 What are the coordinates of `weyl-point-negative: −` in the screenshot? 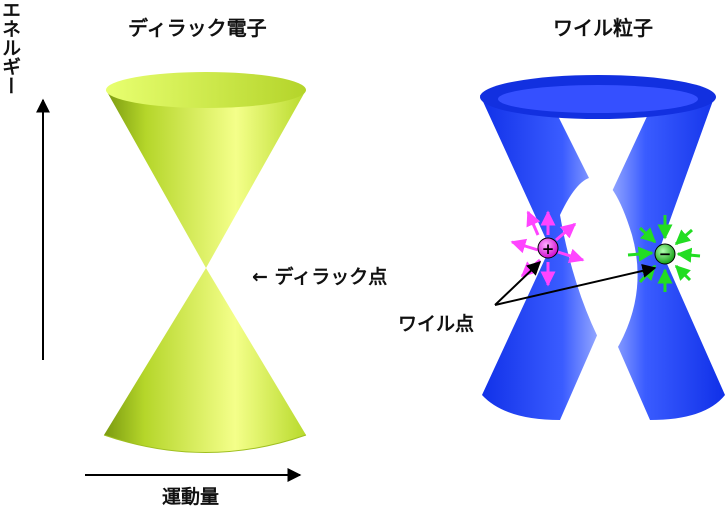 It's located at (664, 253).